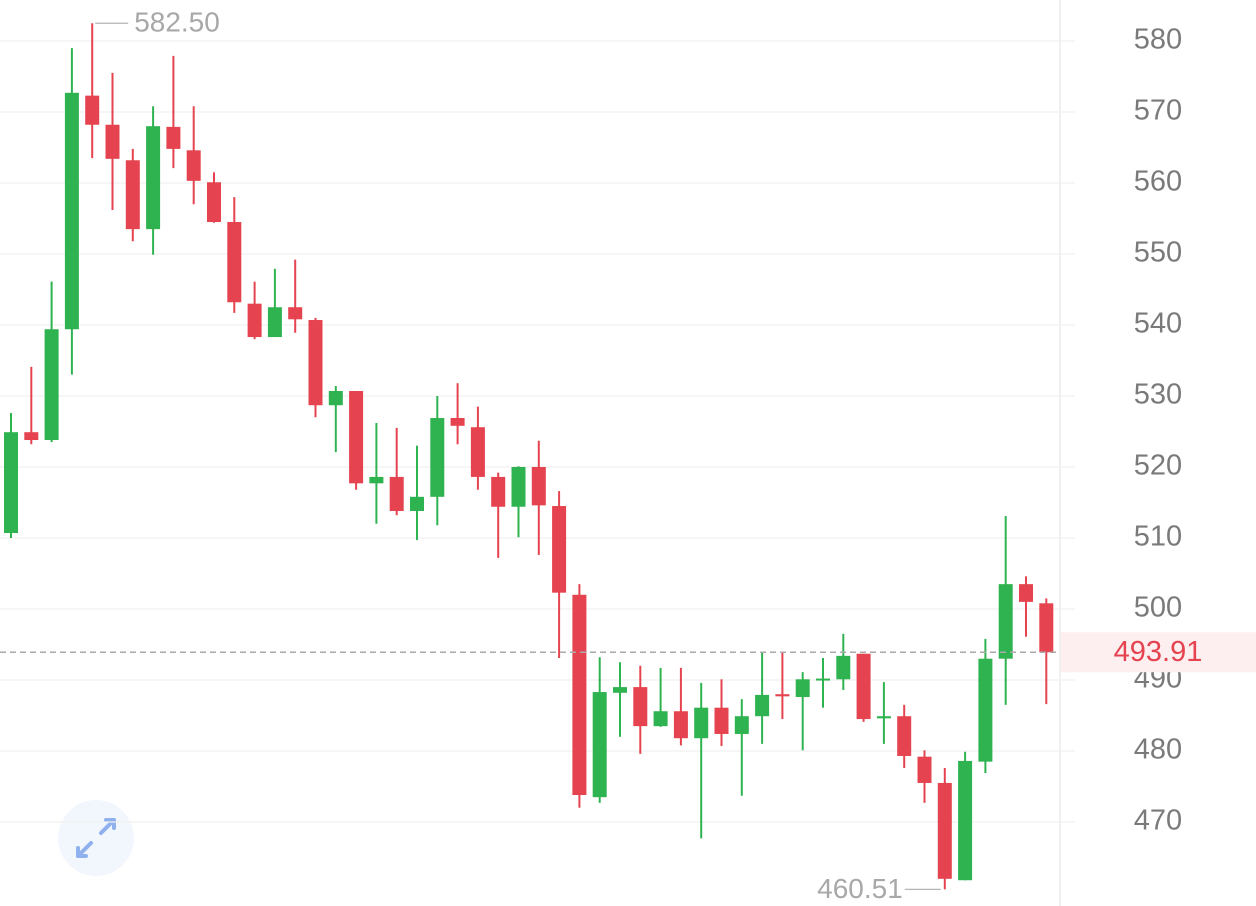 The height and width of the screenshot is (906, 1256). I want to click on y-tick-label: 530, so click(1158, 395).